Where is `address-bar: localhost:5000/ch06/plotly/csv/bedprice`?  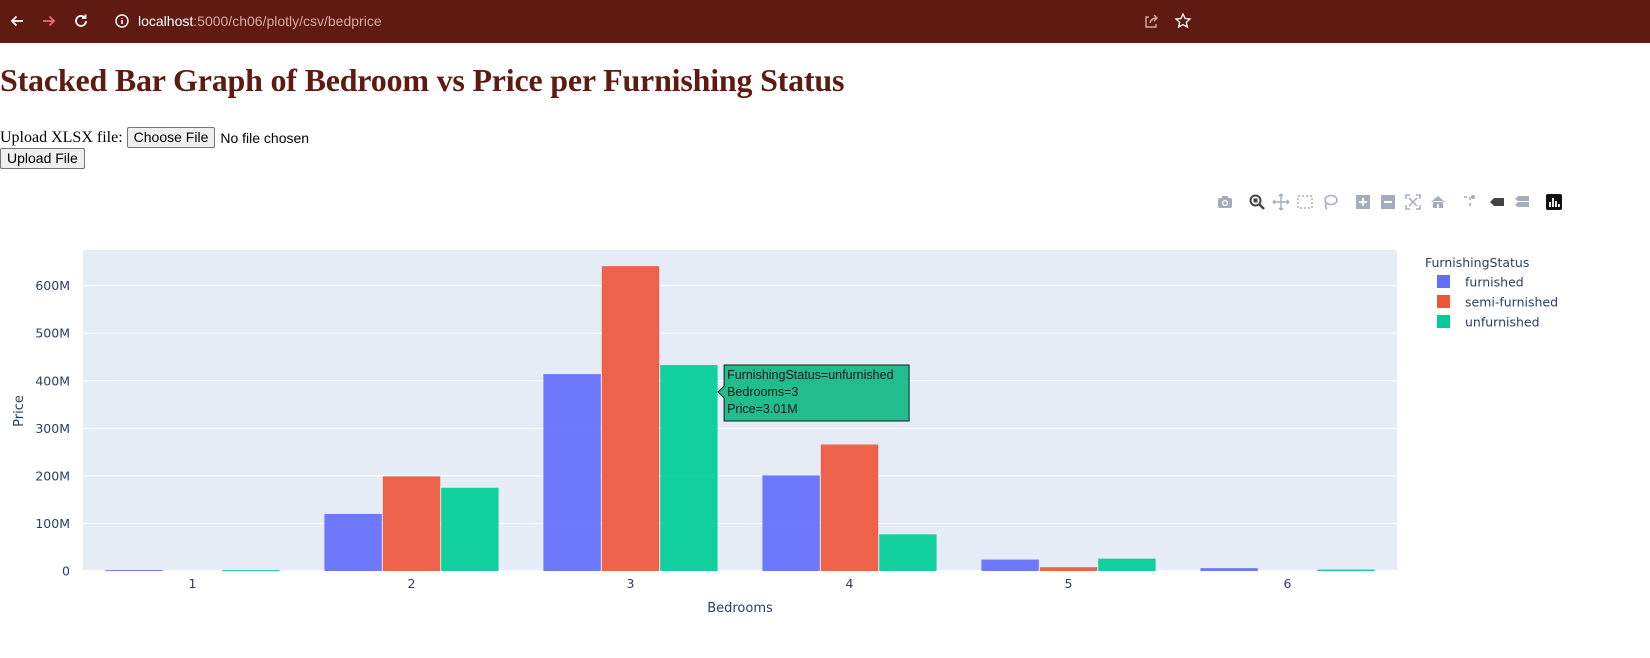 address-bar: localhost:5000/ch06/plotly/csv/bedprice is located at coordinates (260, 21).